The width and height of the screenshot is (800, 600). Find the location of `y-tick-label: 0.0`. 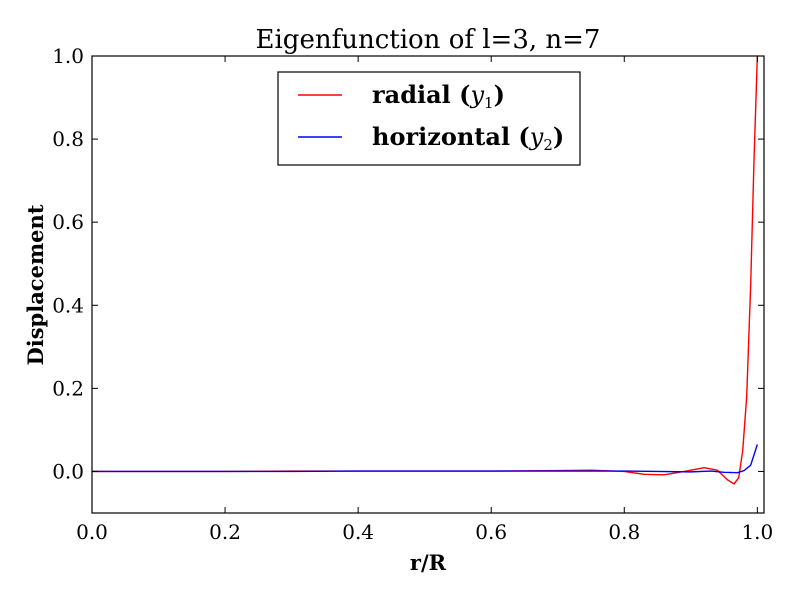

y-tick-label: 0.0 is located at coordinates (68, 471).